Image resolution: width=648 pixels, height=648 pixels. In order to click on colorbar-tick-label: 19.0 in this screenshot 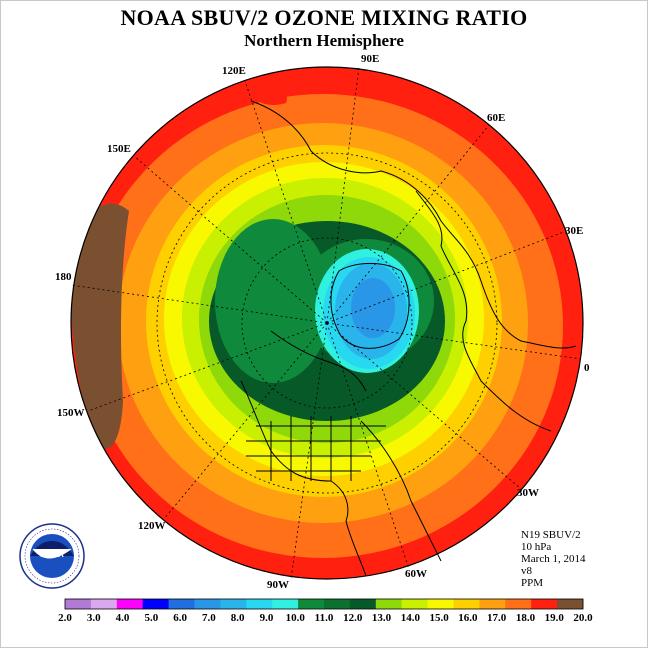, I will do `click(555, 618)`.